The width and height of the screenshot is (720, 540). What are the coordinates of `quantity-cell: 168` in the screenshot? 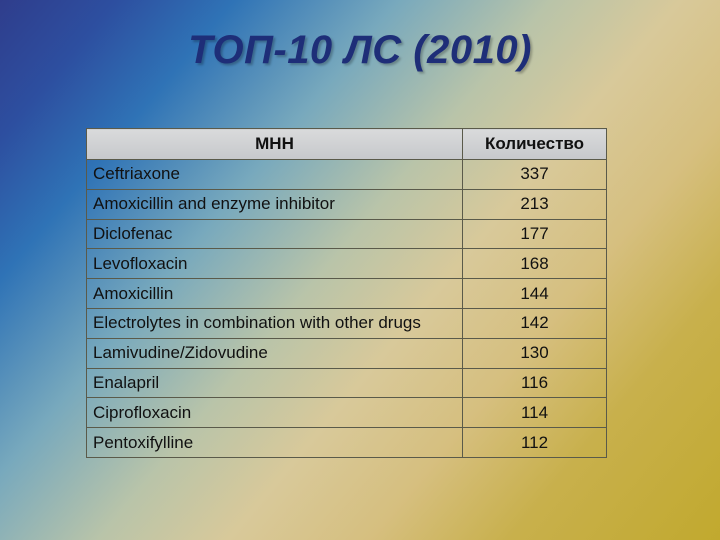 It's located at (534, 264).